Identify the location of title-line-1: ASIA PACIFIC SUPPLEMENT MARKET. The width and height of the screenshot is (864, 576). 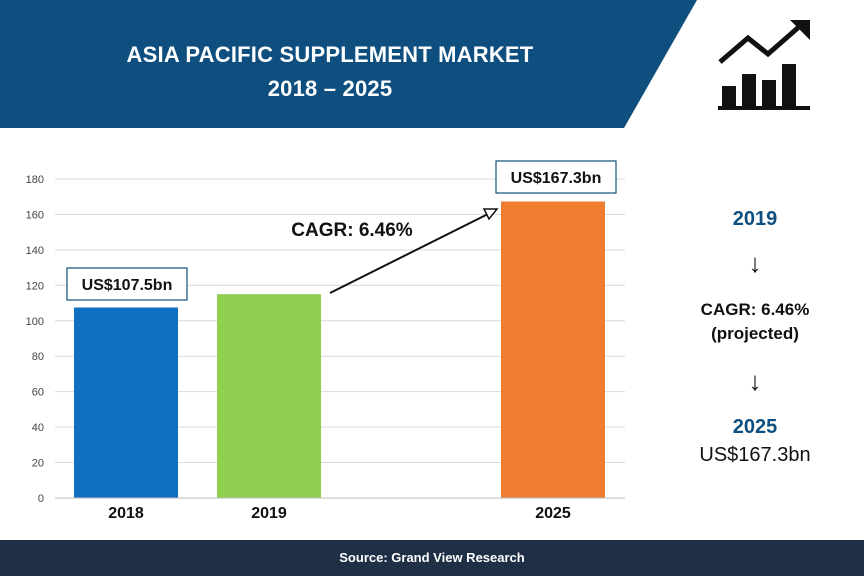
(330, 54).